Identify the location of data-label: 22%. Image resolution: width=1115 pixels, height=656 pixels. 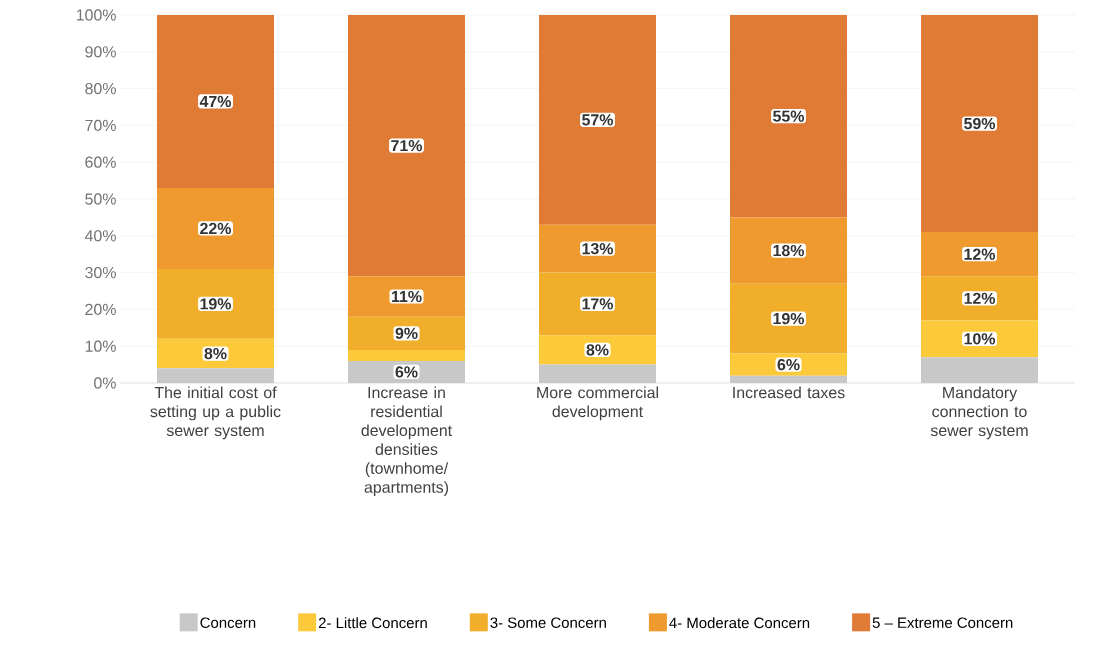
(216, 228).